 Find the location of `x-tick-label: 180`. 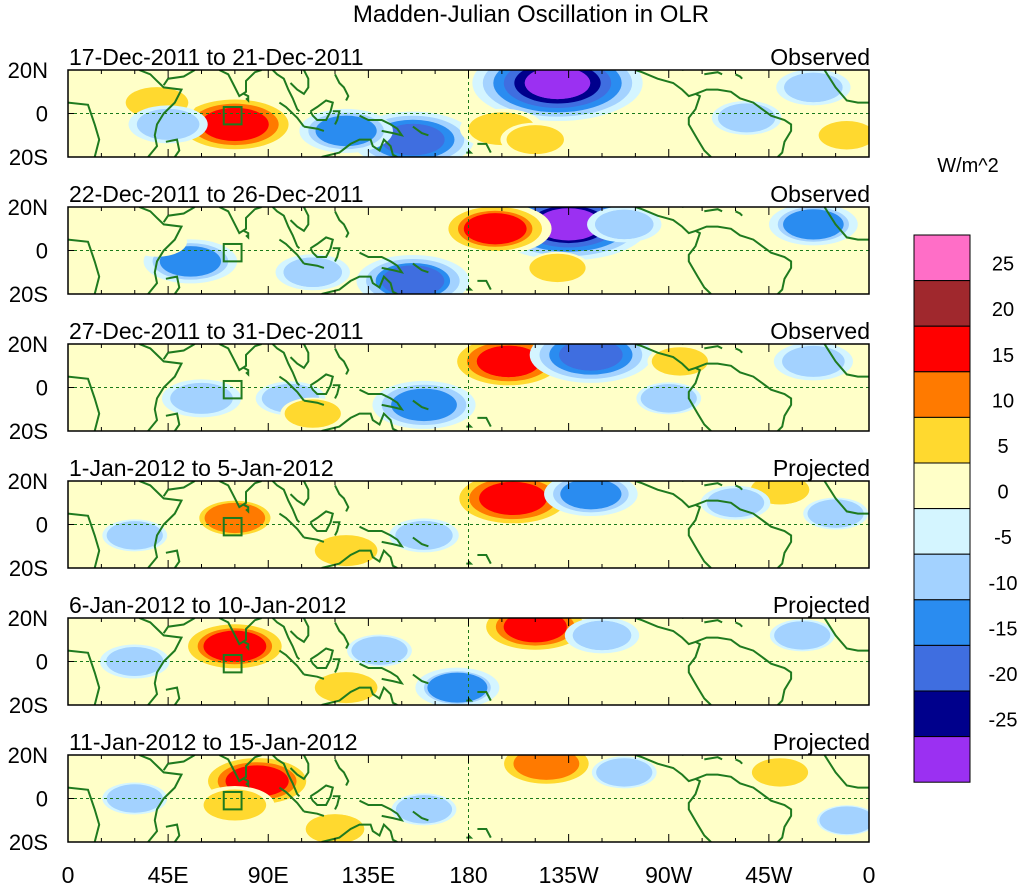

x-tick-label: 180 is located at coordinates (468, 874).